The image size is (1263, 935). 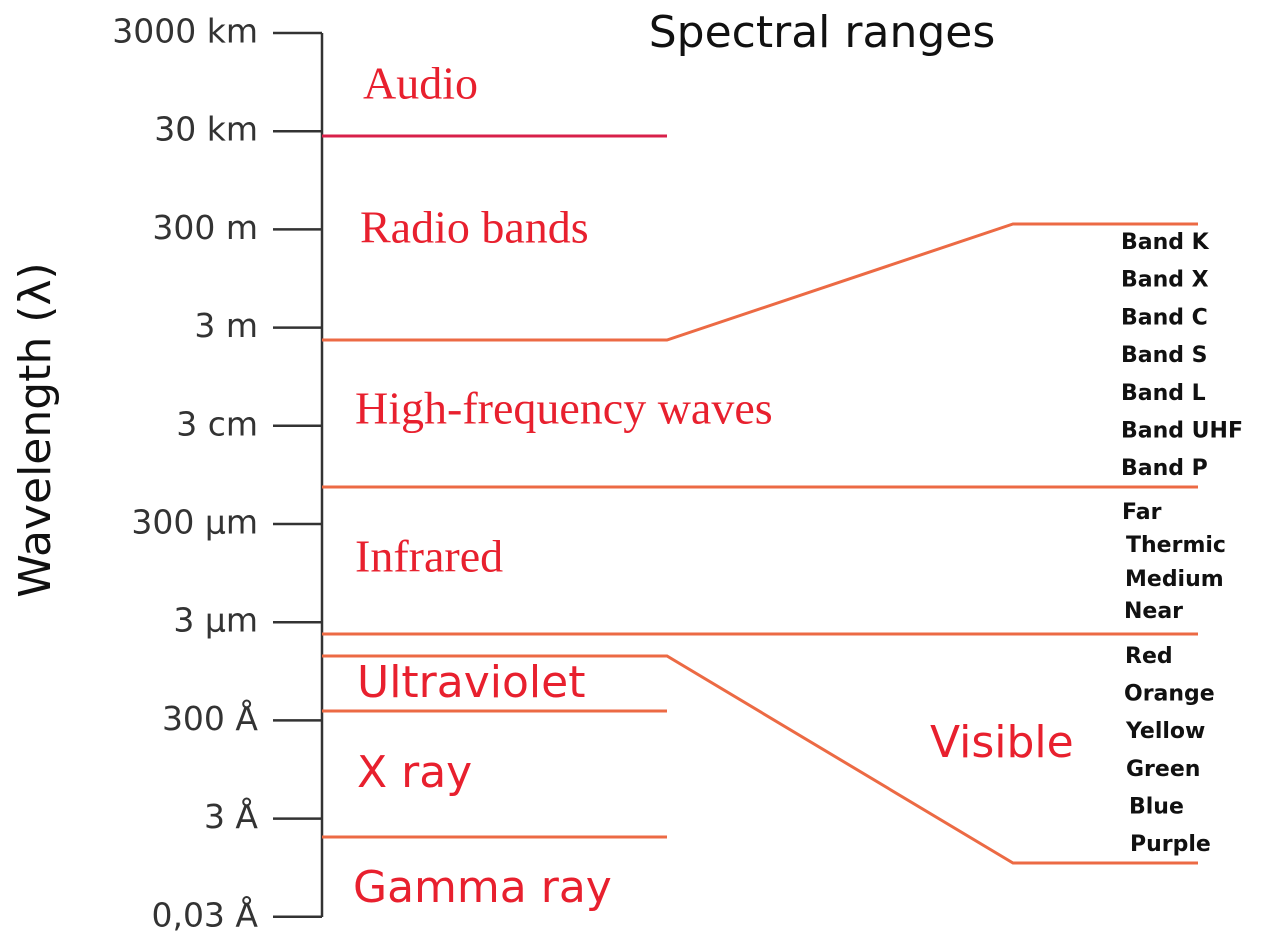 I want to click on tick-label: 3 m, so click(x=226, y=325).